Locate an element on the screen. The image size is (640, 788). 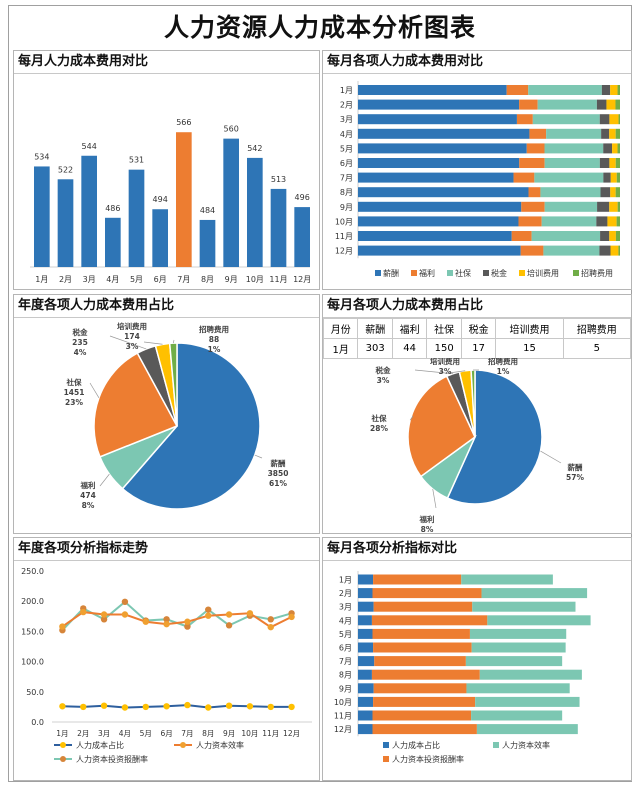
y-tick-label: 2月 is located at coordinates (346, 105).